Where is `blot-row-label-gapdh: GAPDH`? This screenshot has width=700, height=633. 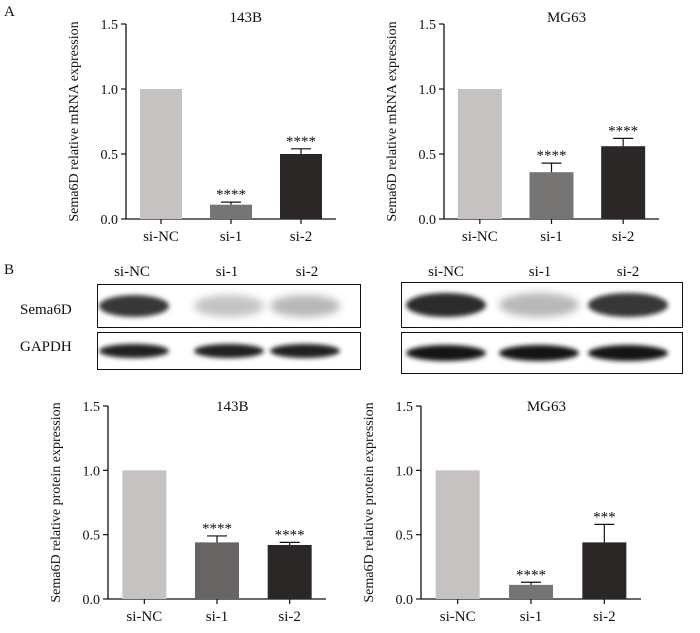
blot-row-label-gapdh: GAPDH is located at coordinates (46, 347).